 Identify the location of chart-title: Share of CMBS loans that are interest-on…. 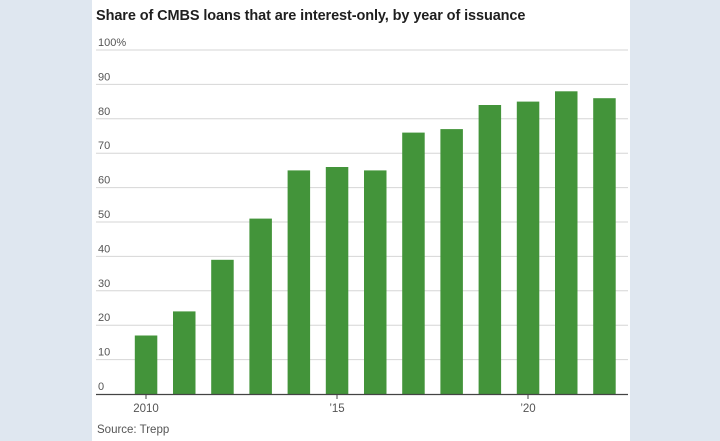
(311, 16).